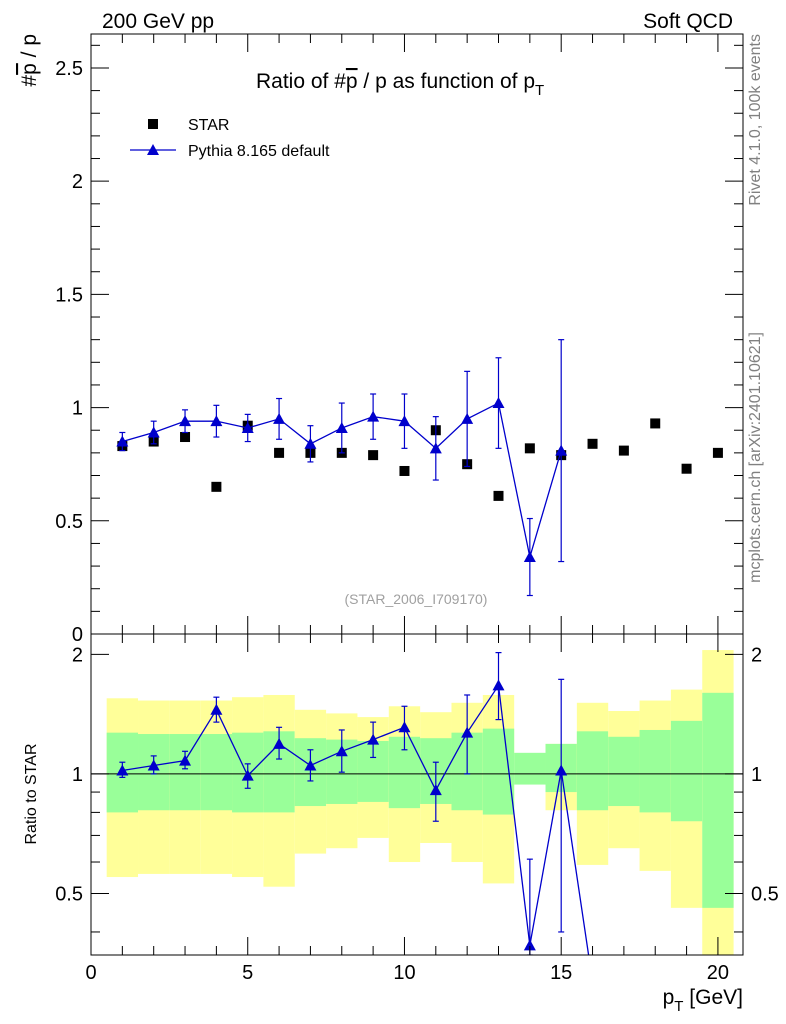  Describe the element at coordinates (77, 635) in the screenshot. I see `main-ytick-label: 0` at that location.